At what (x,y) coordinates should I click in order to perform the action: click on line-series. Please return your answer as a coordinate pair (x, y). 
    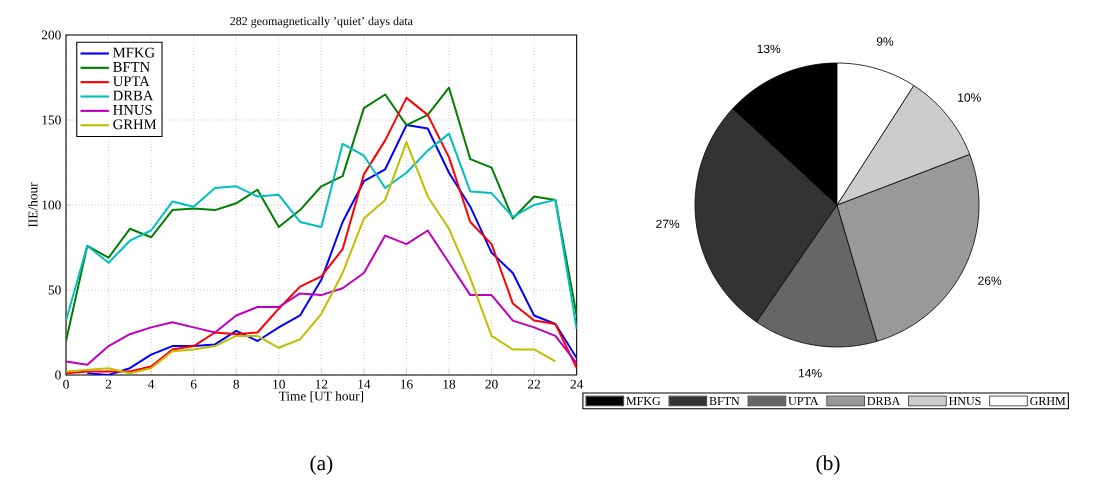
    Looking at the image, I should click on (321, 297).